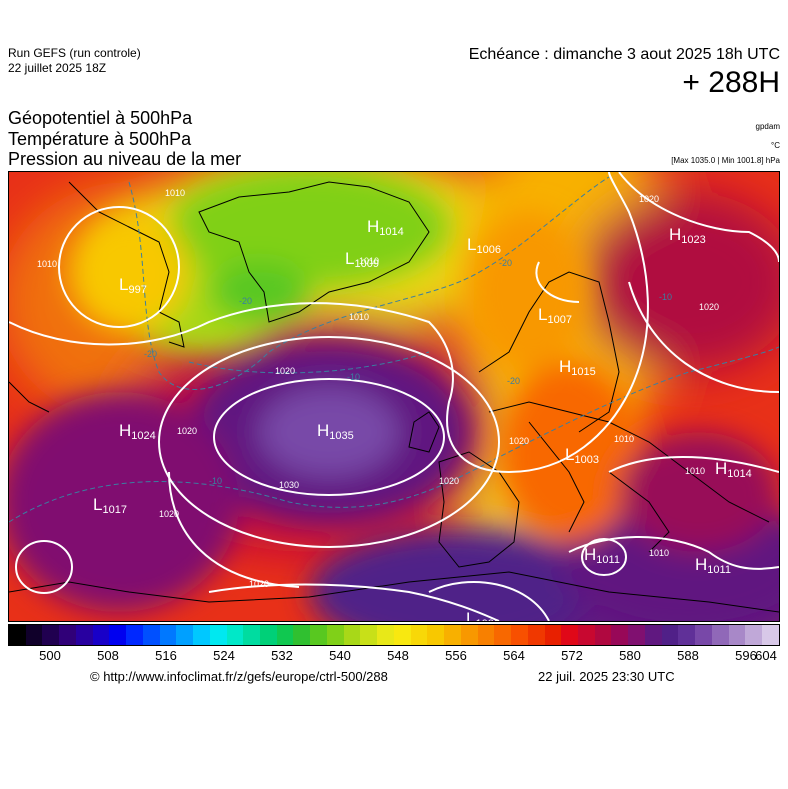 The image size is (788, 789). I want to click on colorbar-tick-label: 596, so click(746, 655).